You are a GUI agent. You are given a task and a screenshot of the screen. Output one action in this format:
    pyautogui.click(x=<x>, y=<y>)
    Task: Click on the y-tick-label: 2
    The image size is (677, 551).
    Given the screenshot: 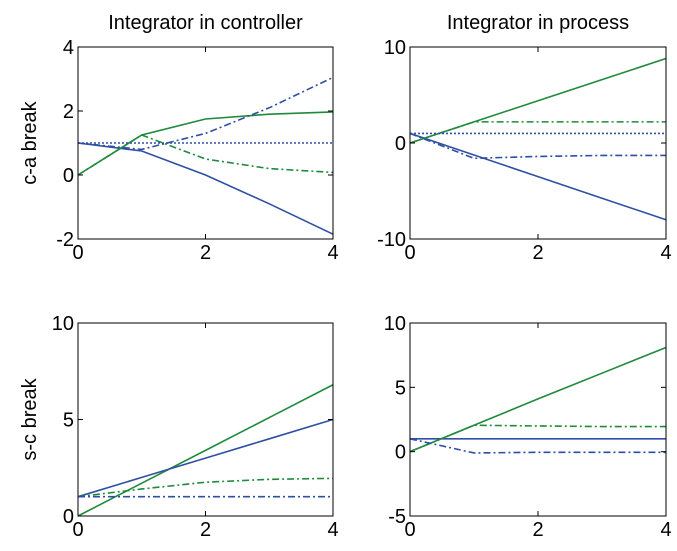 What is the action you would take?
    pyautogui.click(x=68, y=112)
    